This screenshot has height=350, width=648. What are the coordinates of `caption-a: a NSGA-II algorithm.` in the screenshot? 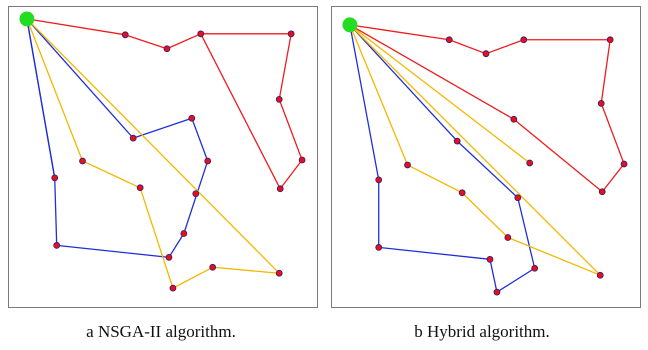 It's located at (161, 331).